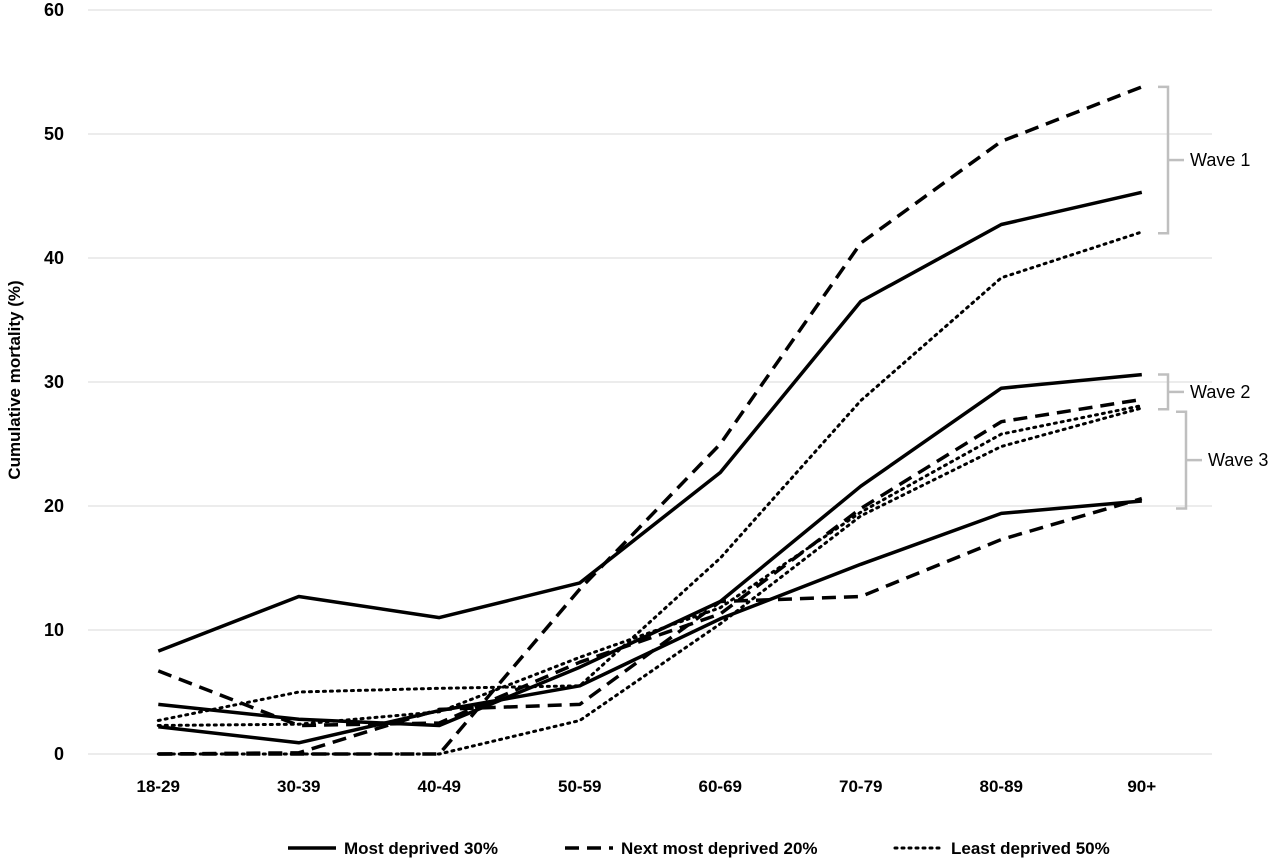  Describe the element at coordinates (860, 786) in the screenshot. I see `x-tick-label: 70-79` at that location.